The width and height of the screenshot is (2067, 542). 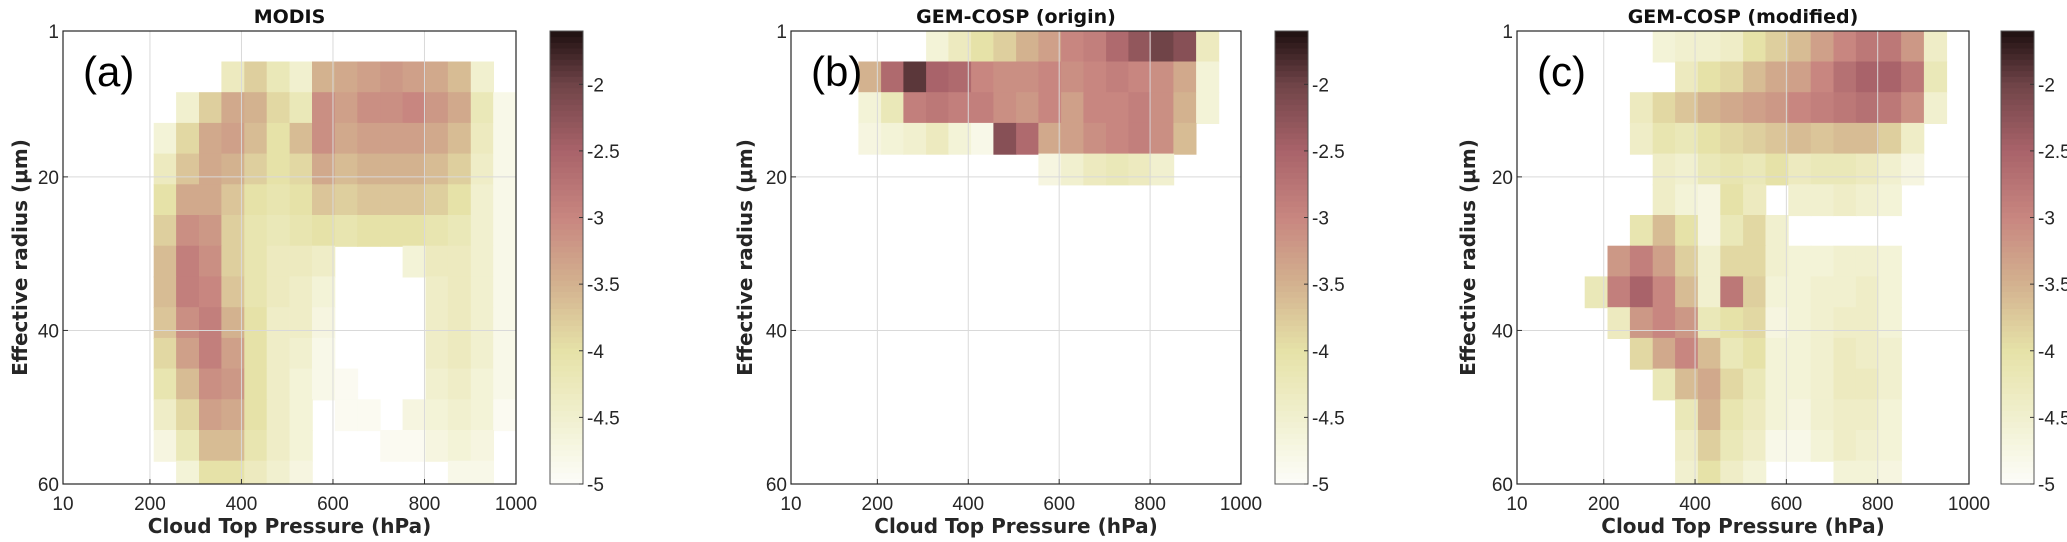 I want to click on panel-label: (b), so click(x=836, y=71).